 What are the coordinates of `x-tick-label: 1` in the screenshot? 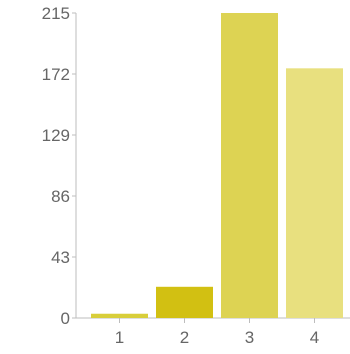 It's located at (119, 337).